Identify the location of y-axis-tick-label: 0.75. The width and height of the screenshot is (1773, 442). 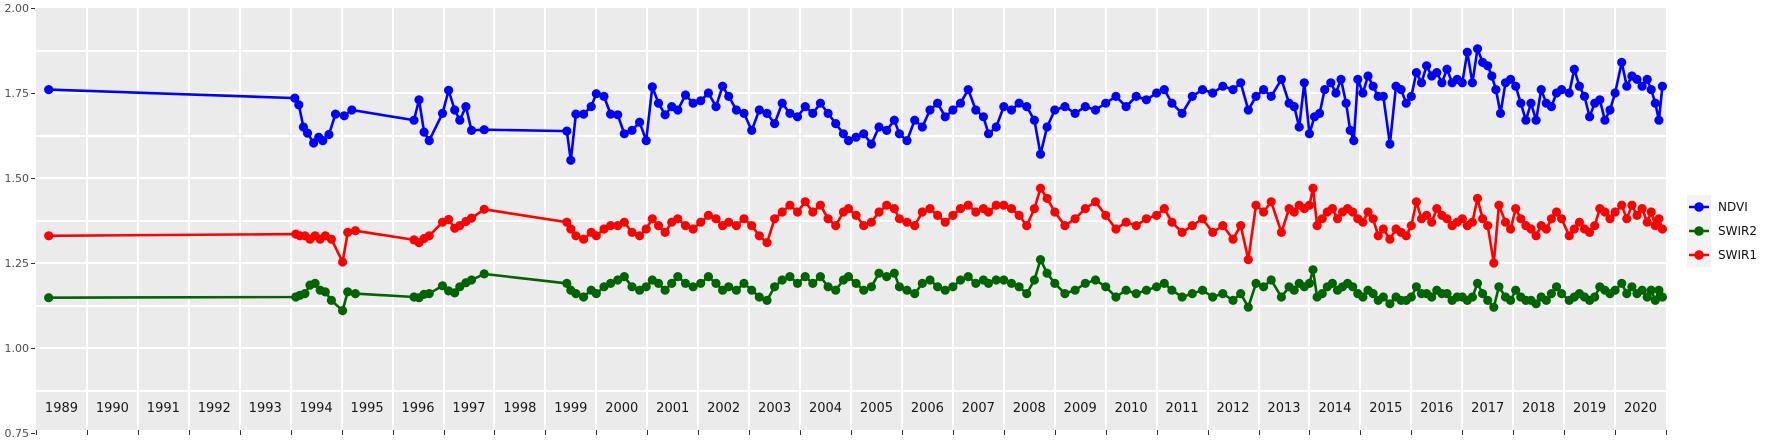
(17, 433).